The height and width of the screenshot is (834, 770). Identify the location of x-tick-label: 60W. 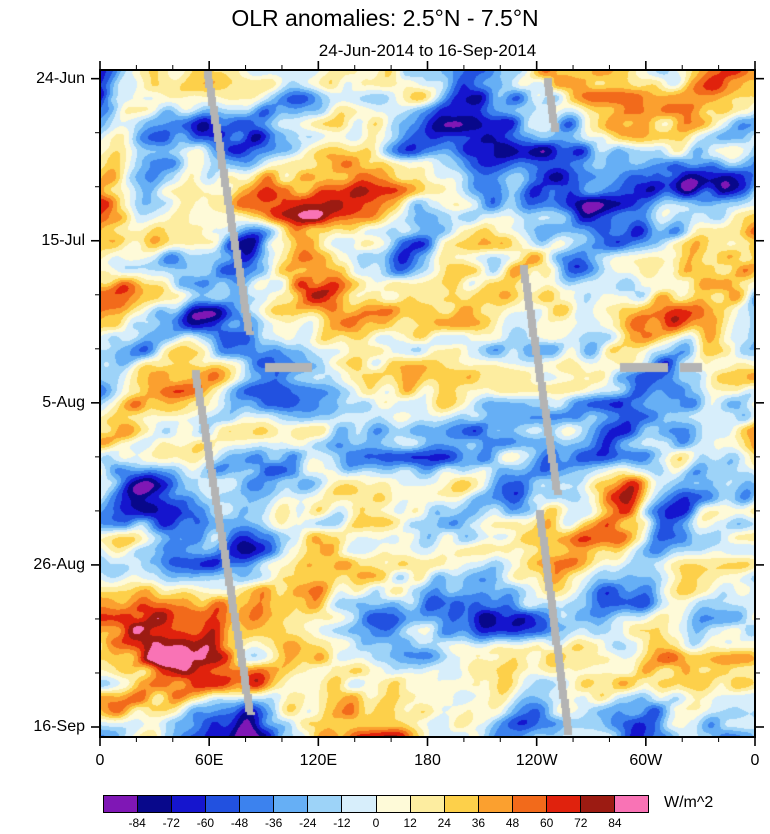
(646, 760).